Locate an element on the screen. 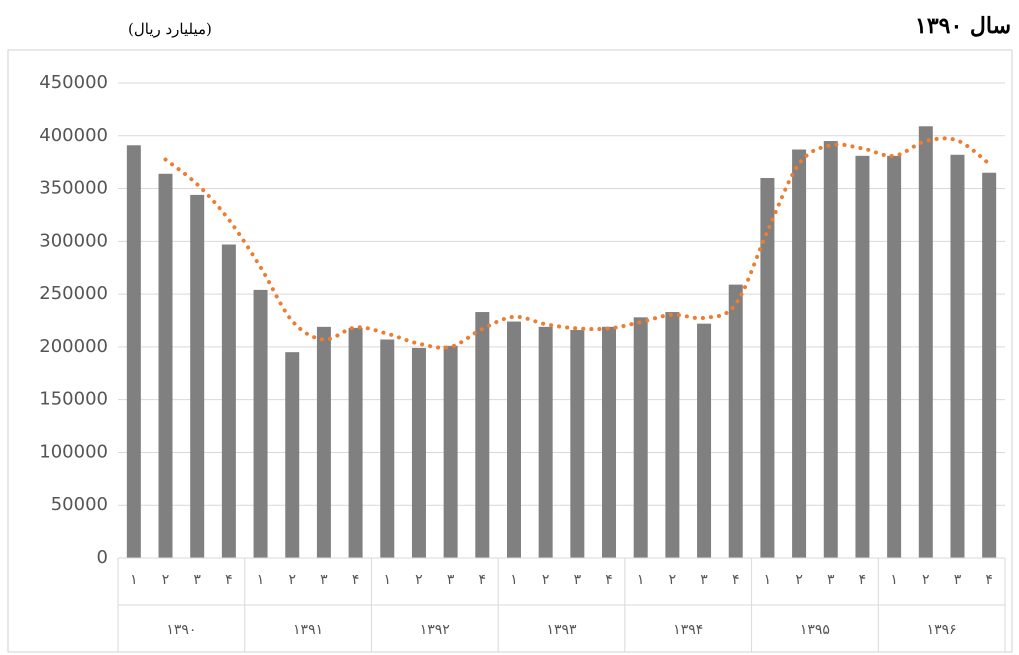 The width and height of the screenshot is (1019, 655). y-tick-label: 150000 is located at coordinates (73, 399).